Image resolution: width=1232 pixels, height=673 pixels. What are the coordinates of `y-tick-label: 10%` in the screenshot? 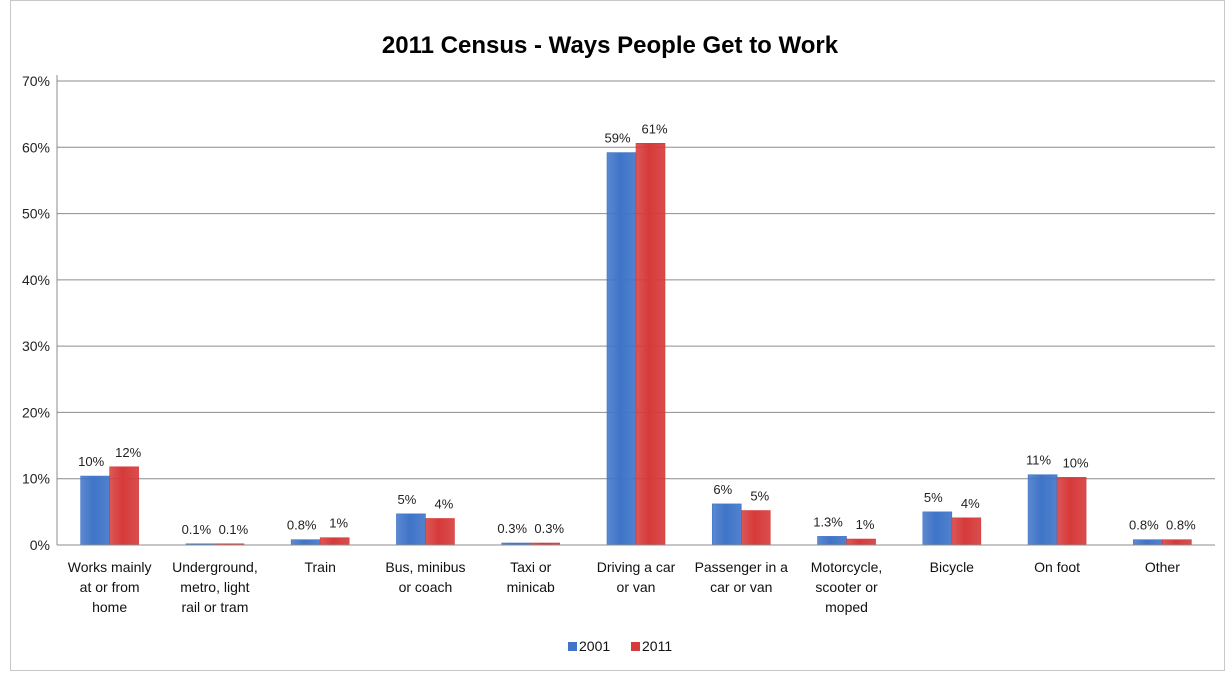 It's located at (36, 479).